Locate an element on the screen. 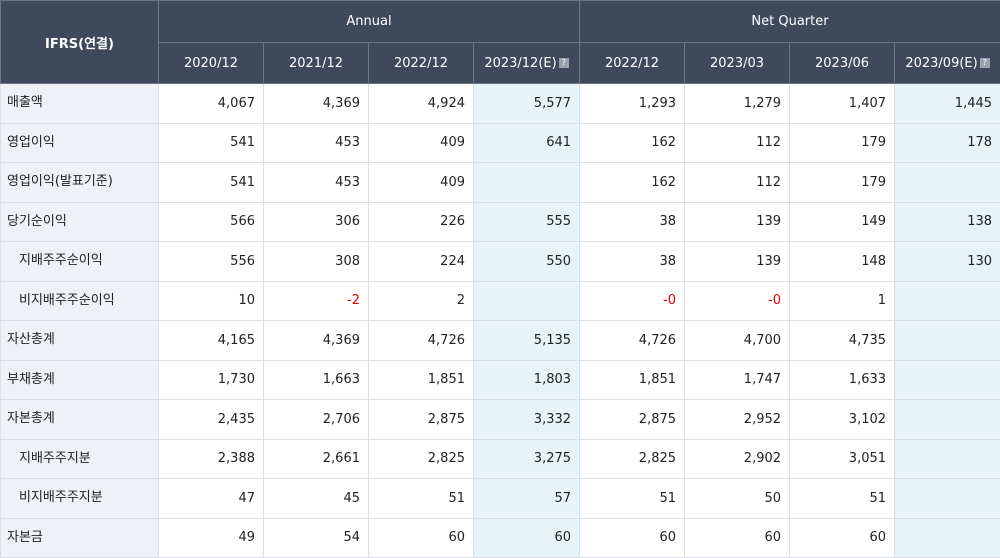 This screenshot has height=558, width=1000. row-label: 자산총계 is located at coordinates (80, 341).